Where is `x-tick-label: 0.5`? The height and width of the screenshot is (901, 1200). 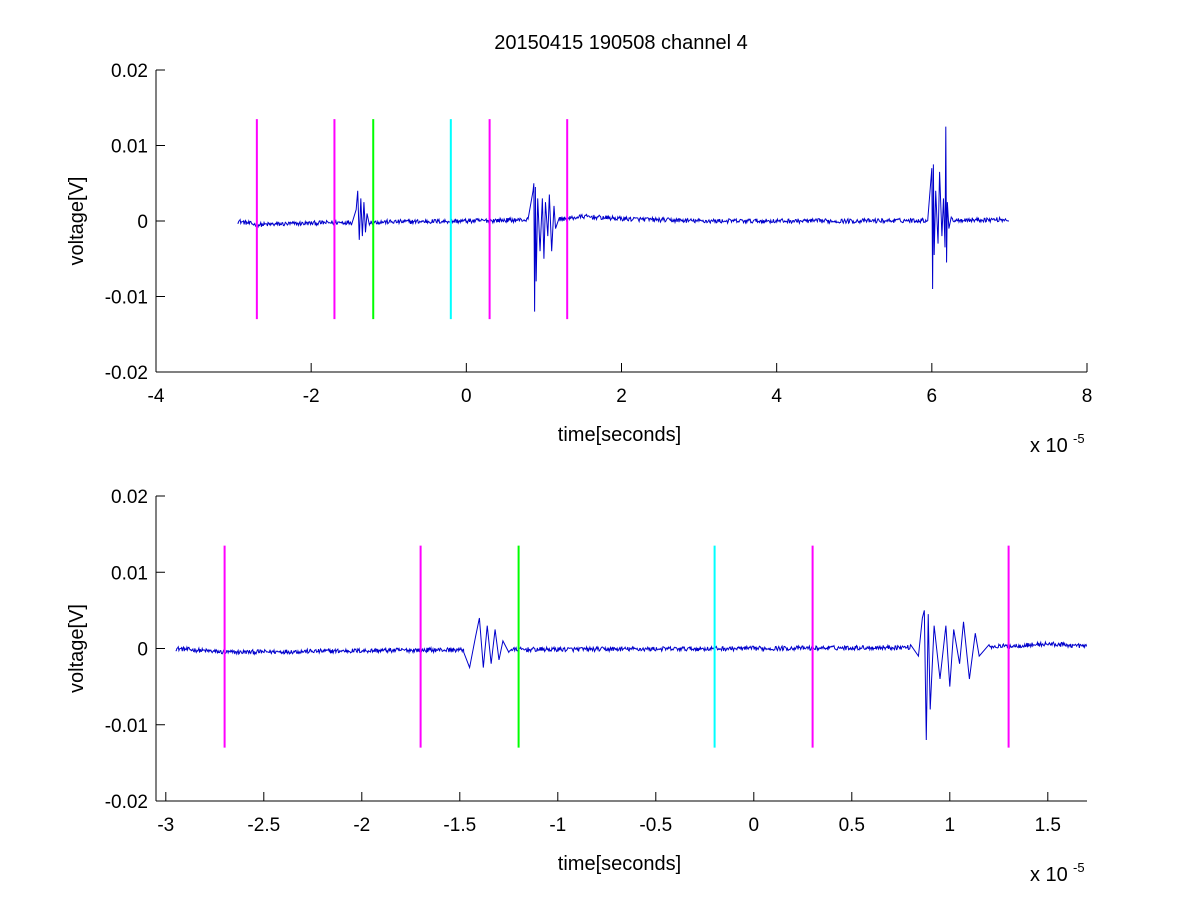
x-tick-label: 0.5 is located at coordinates (852, 825).